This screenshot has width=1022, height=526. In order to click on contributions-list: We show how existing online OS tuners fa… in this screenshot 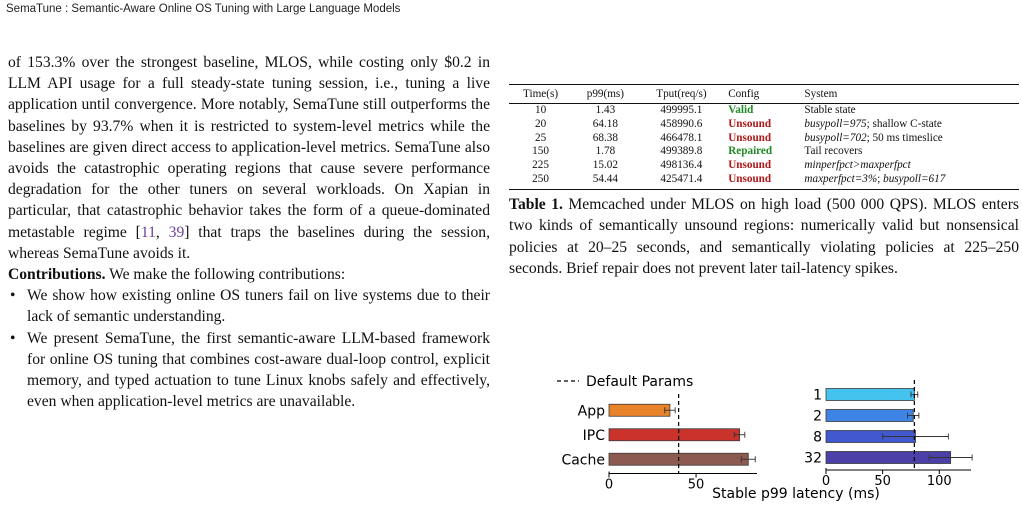, I will do `click(249, 348)`.